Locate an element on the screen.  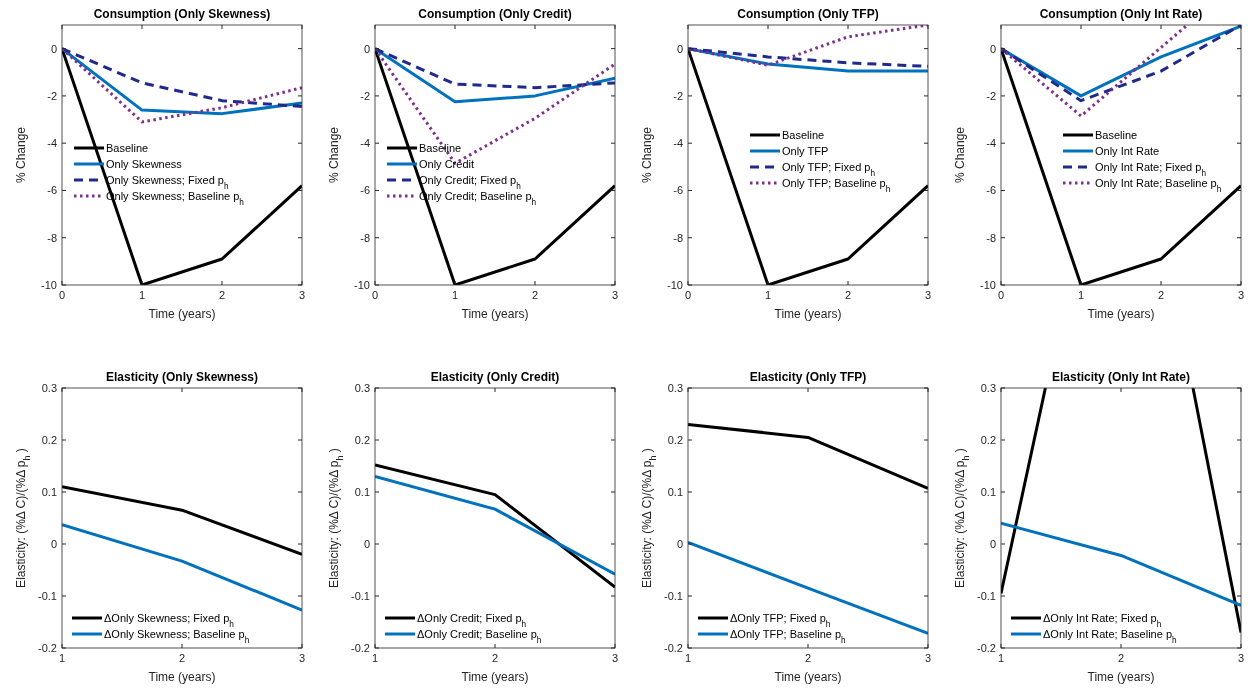
legend-label: Only Credit is located at coordinates (447, 164).